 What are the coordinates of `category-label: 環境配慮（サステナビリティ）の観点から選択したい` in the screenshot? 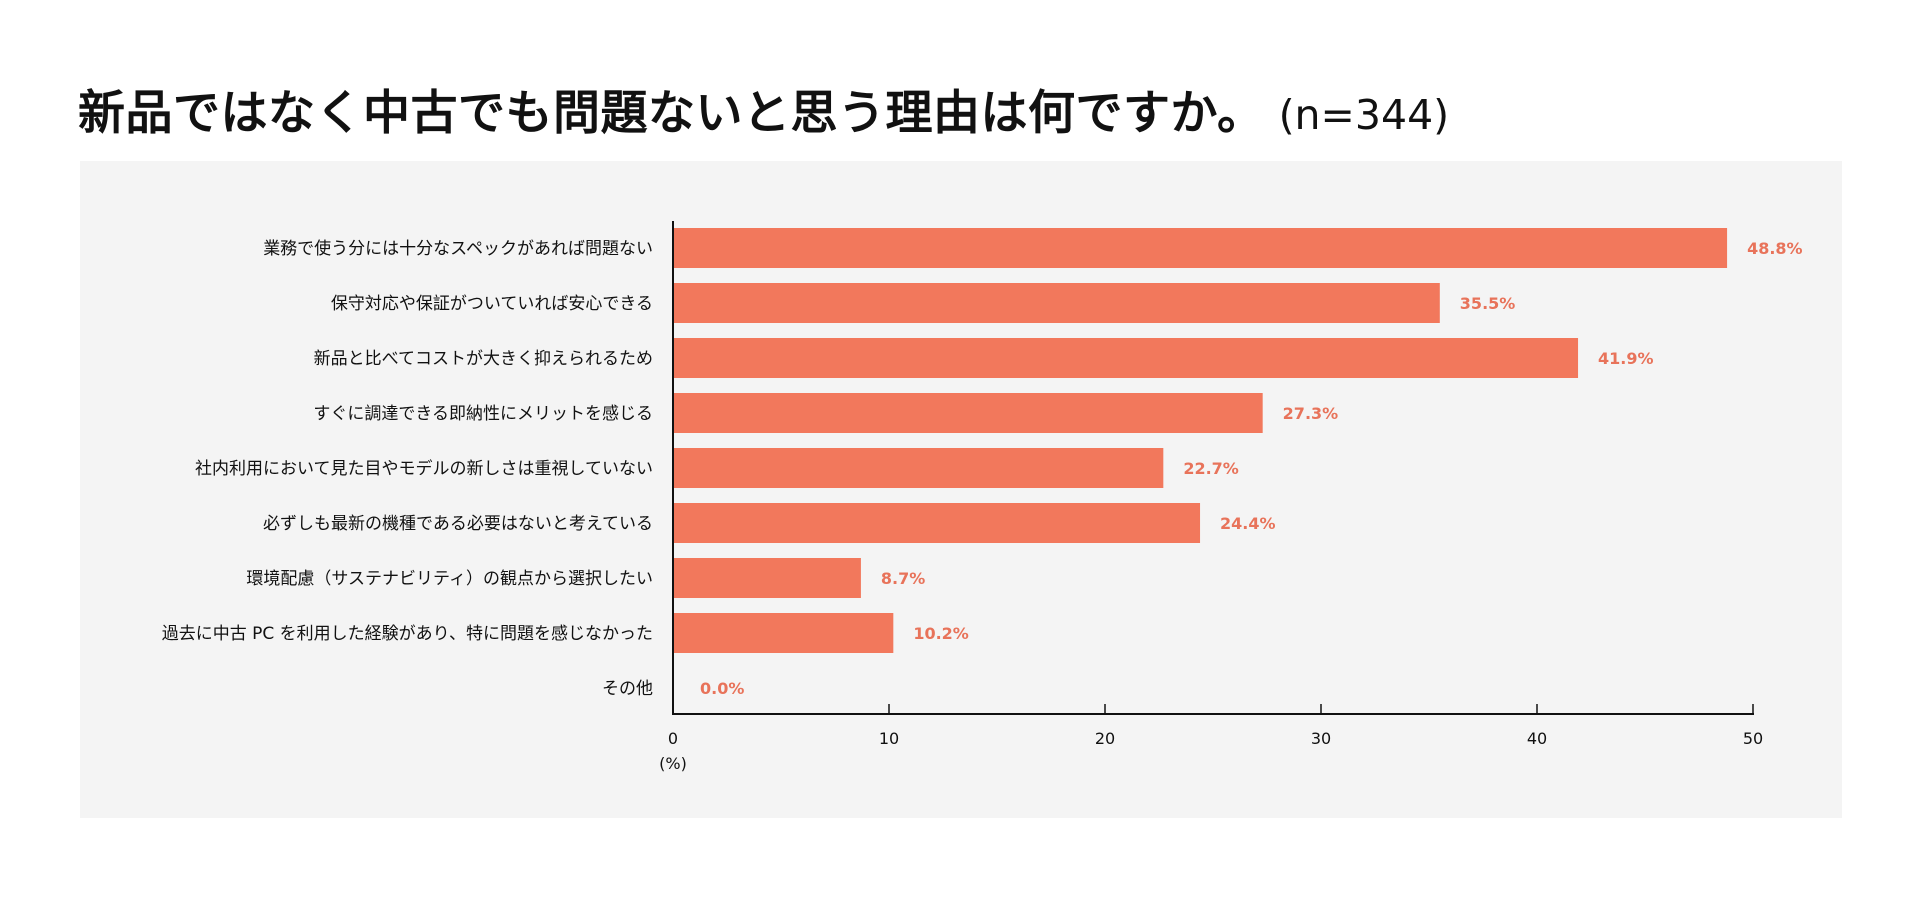 It's located at (449, 579).